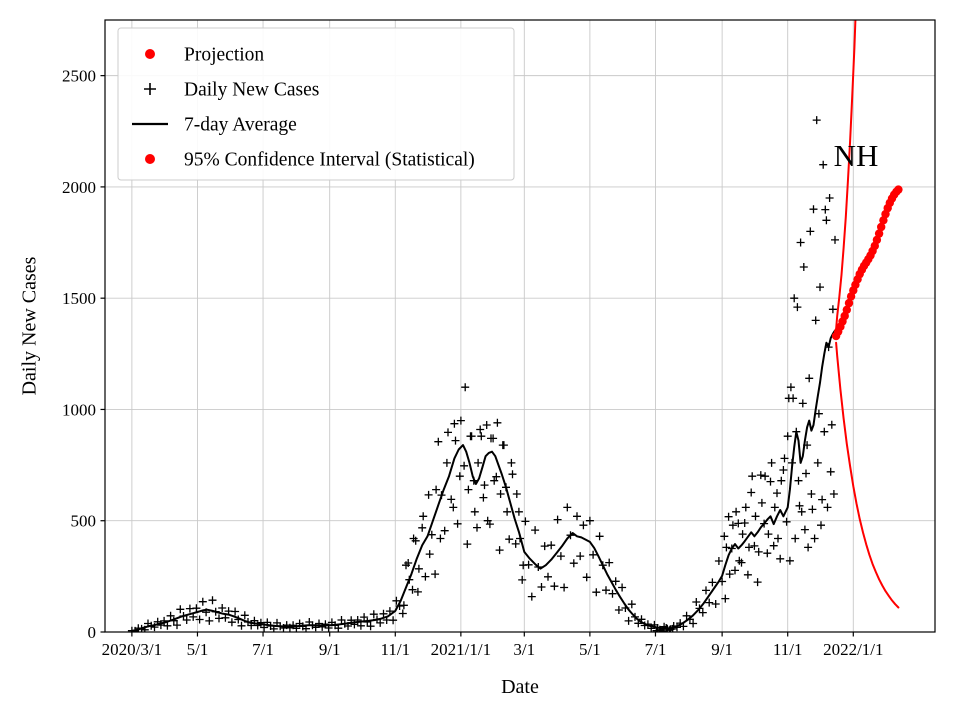 The image size is (960, 720). Describe the element at coordinates (846, 175) in the screenshot. I see `series-95-ci-upper` at that location.